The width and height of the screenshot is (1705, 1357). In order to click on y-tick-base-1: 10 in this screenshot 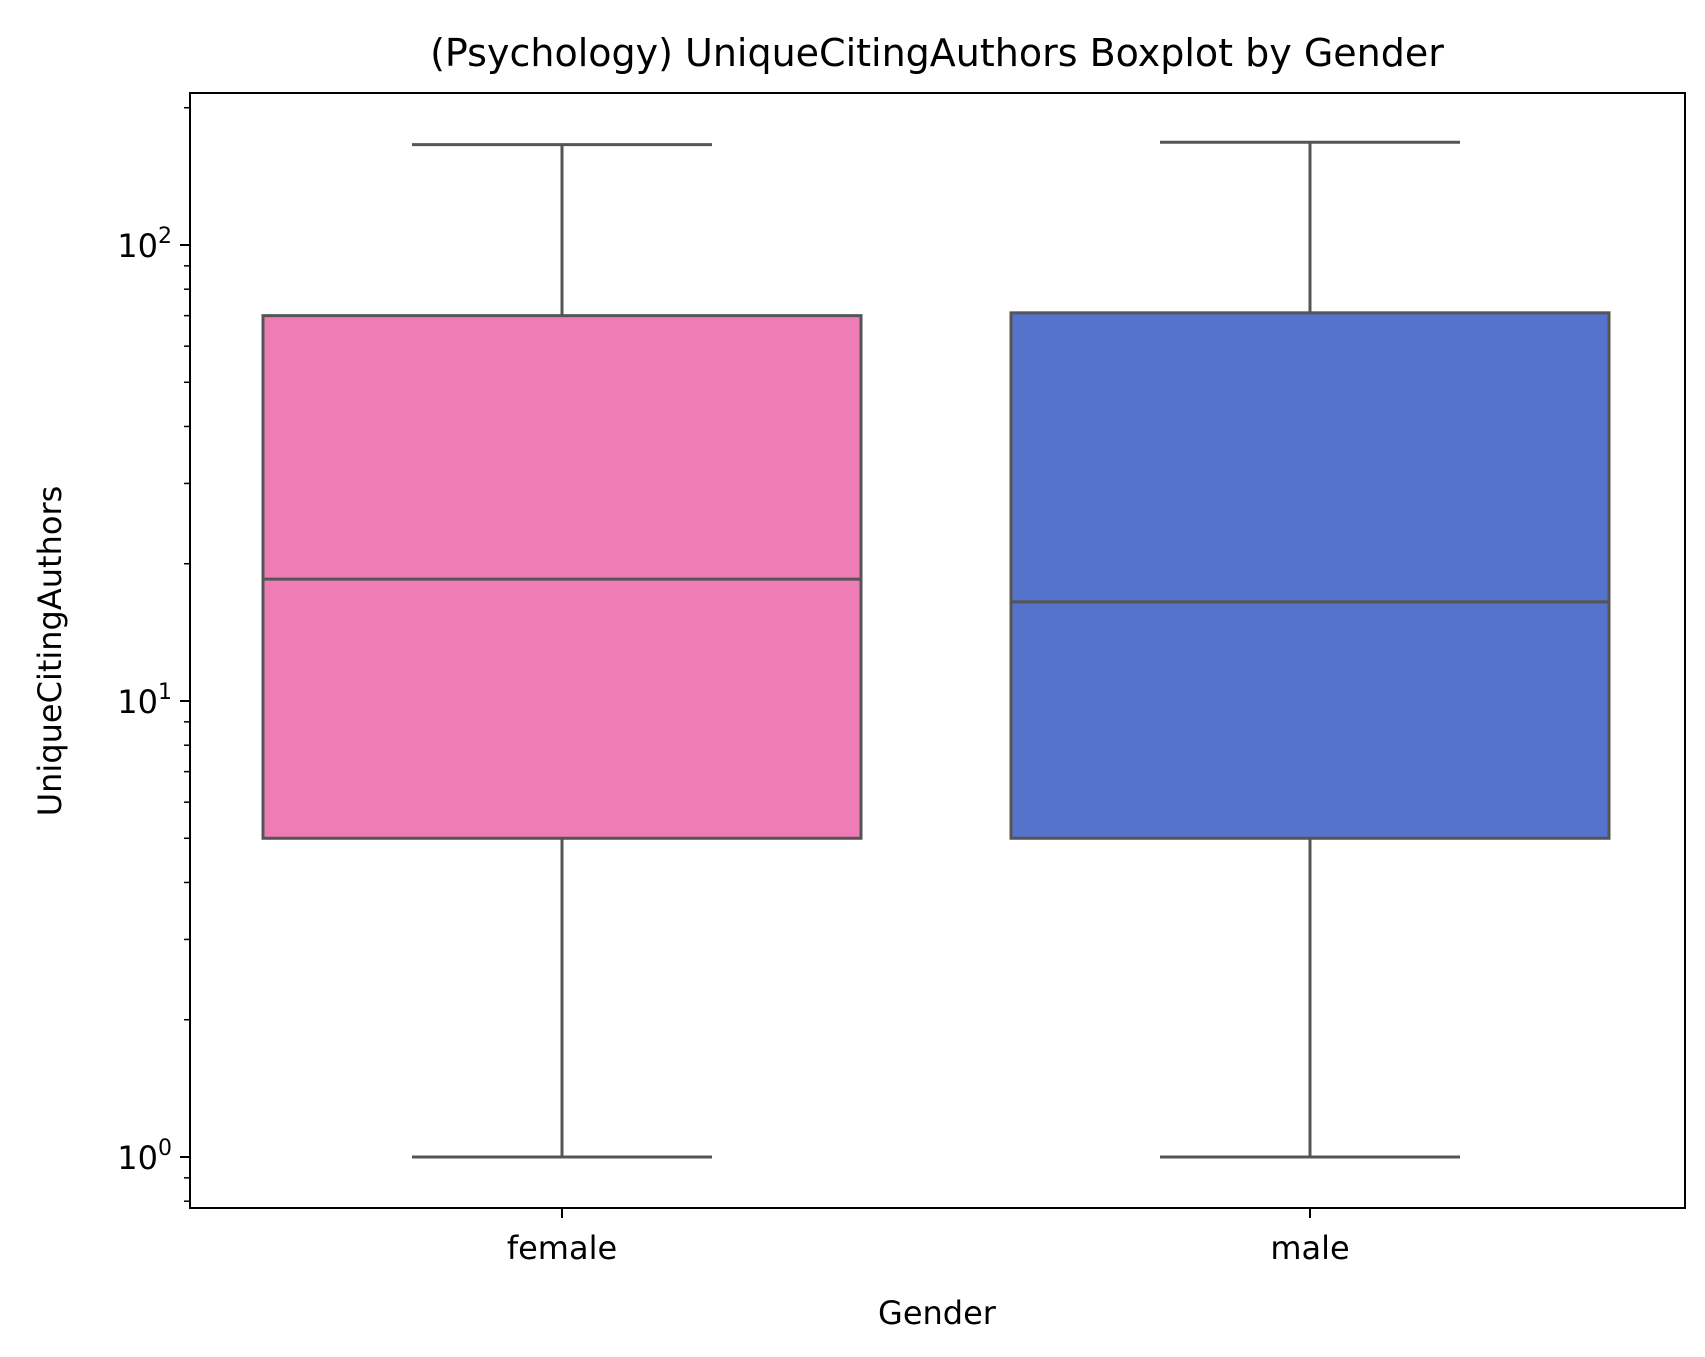, I will do `click(137, 702)`.